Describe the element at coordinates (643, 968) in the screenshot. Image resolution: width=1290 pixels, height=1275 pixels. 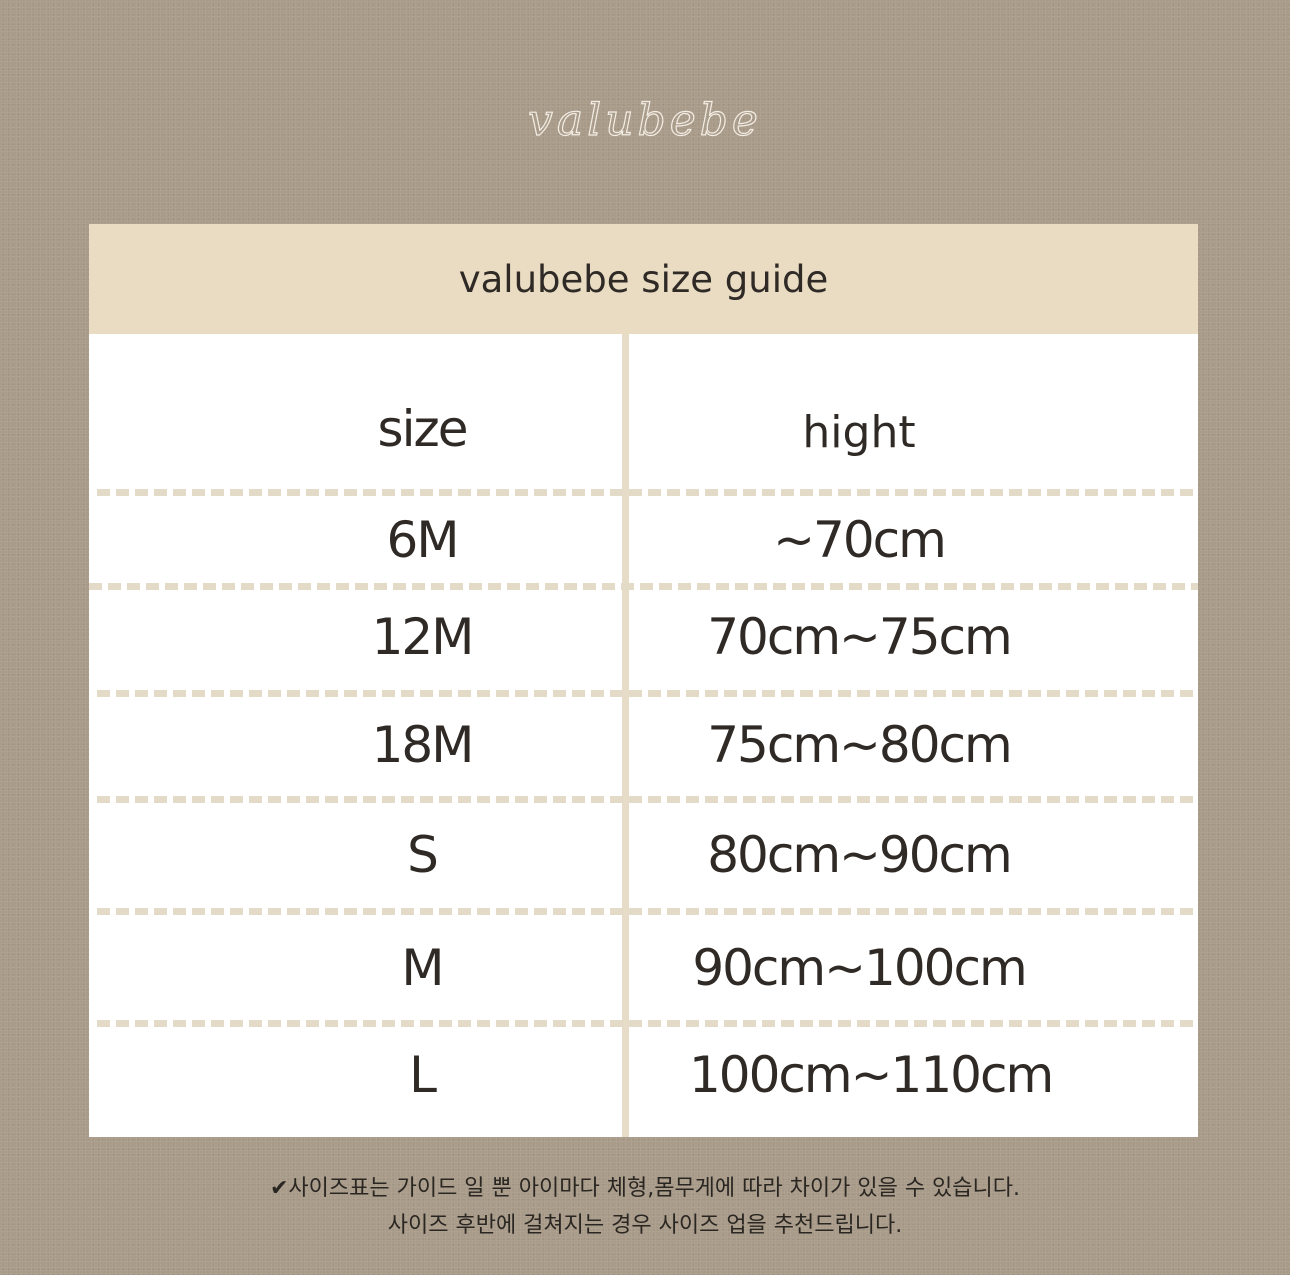
I see `table-row: M 90cm~100cm` at that location.